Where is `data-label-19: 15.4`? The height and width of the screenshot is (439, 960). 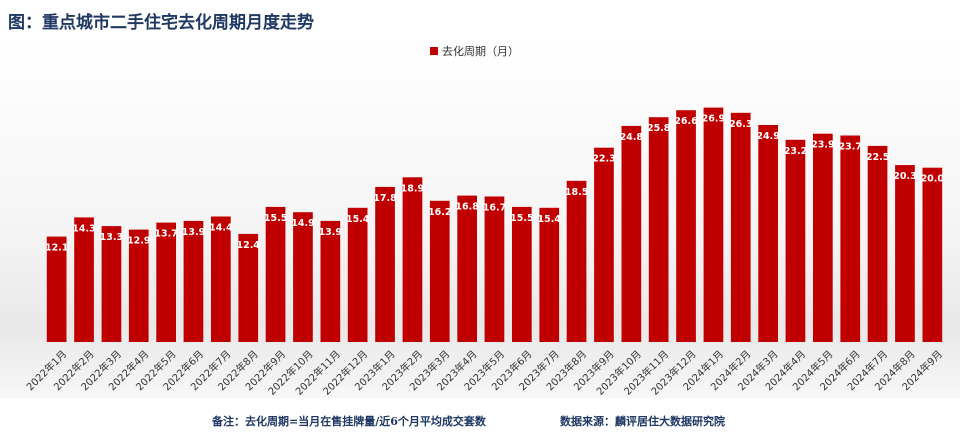
data-label-19: 15.4 is located at coordinates (549, 219).